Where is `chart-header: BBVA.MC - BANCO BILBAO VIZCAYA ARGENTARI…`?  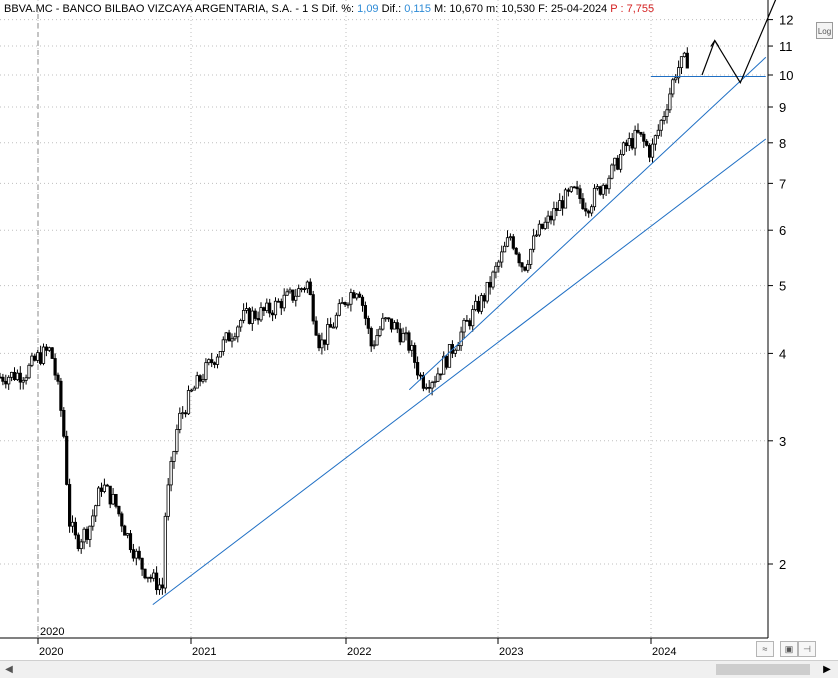
chart-header: BBVA.MC - BANCO BILBAO VIZCAYA ARGENTARI… is located at coordinates (329, 9).